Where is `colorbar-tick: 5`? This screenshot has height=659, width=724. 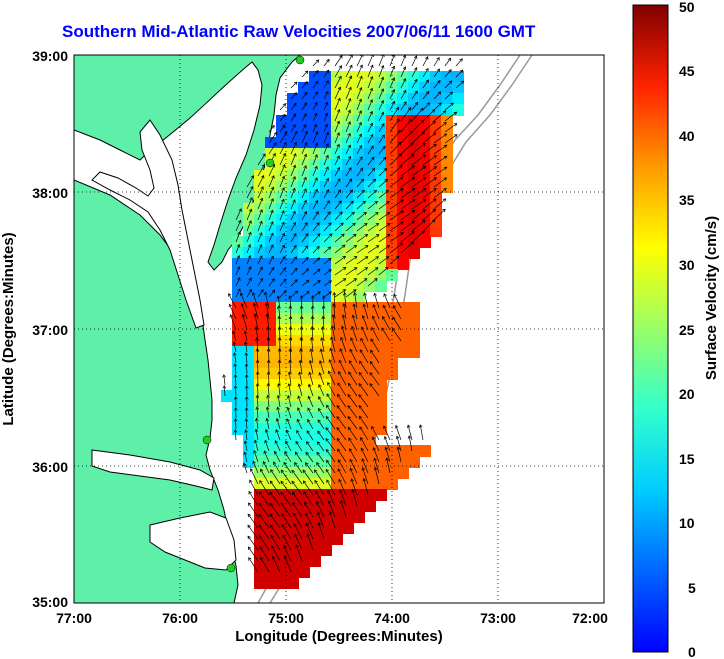 colorbar-tick: 5 is located at coordinates (692, 588).